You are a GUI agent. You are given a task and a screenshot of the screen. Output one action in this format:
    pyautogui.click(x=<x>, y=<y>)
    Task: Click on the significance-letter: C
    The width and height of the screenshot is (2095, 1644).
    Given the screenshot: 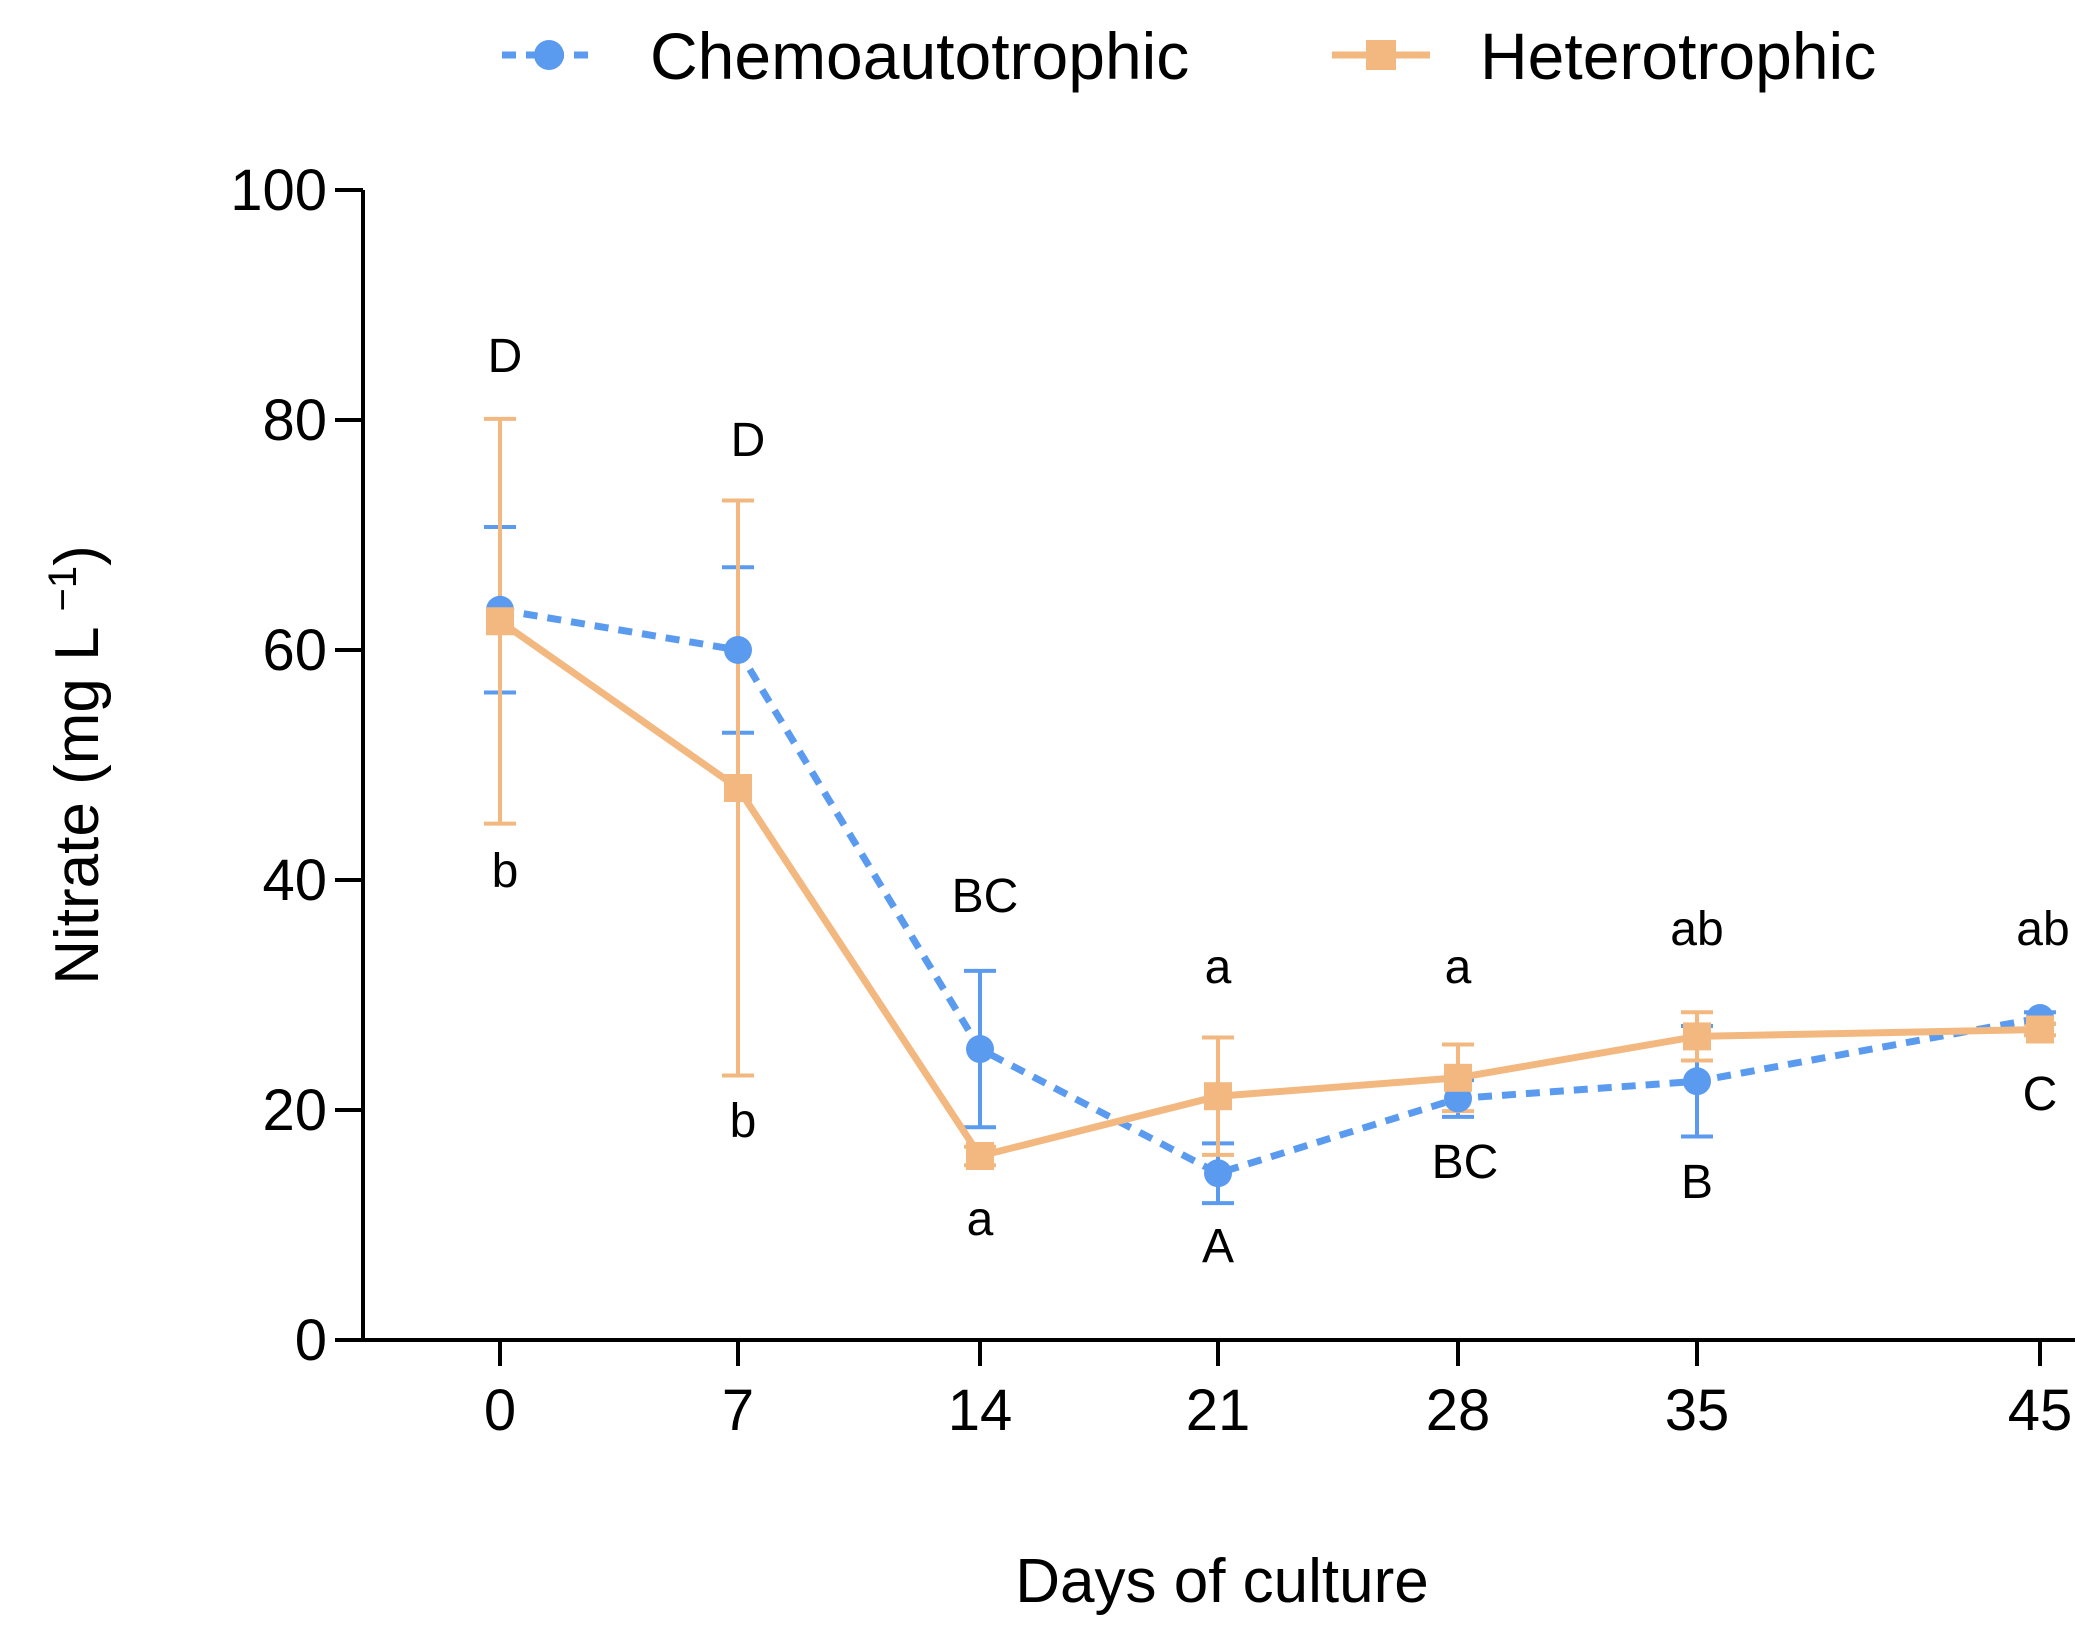 What is the action you would take?
    pyautogui.click(x=2040, y=1094)
    